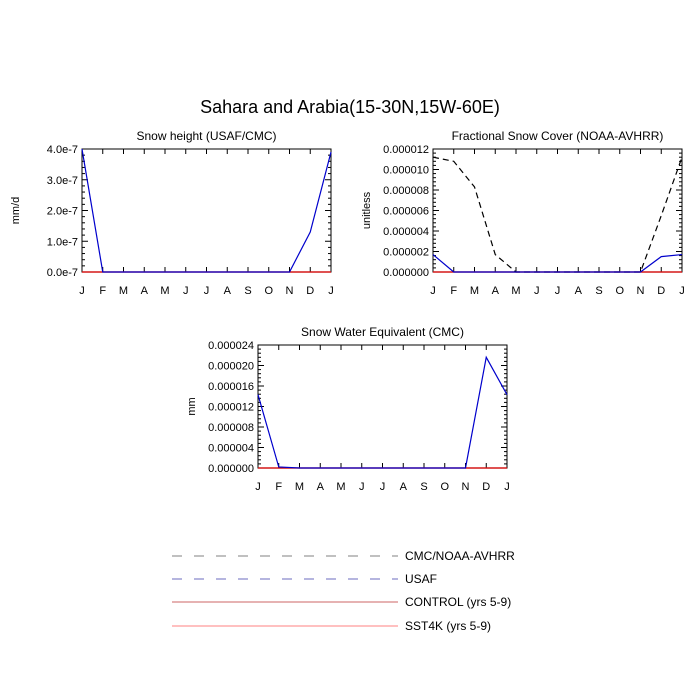 The width and height of the screenshot is (700, 700). I want to click on main-title: Sahara and Arabia(15-30N,15W-60E), so click(350, 107).